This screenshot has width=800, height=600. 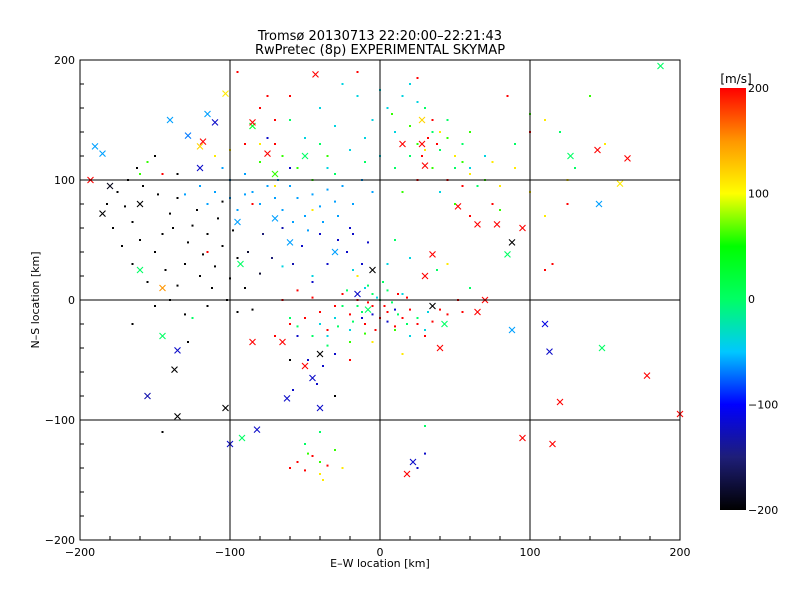 I want to click on x-axis-label: E–W location [km], so click(x=380, y=563).